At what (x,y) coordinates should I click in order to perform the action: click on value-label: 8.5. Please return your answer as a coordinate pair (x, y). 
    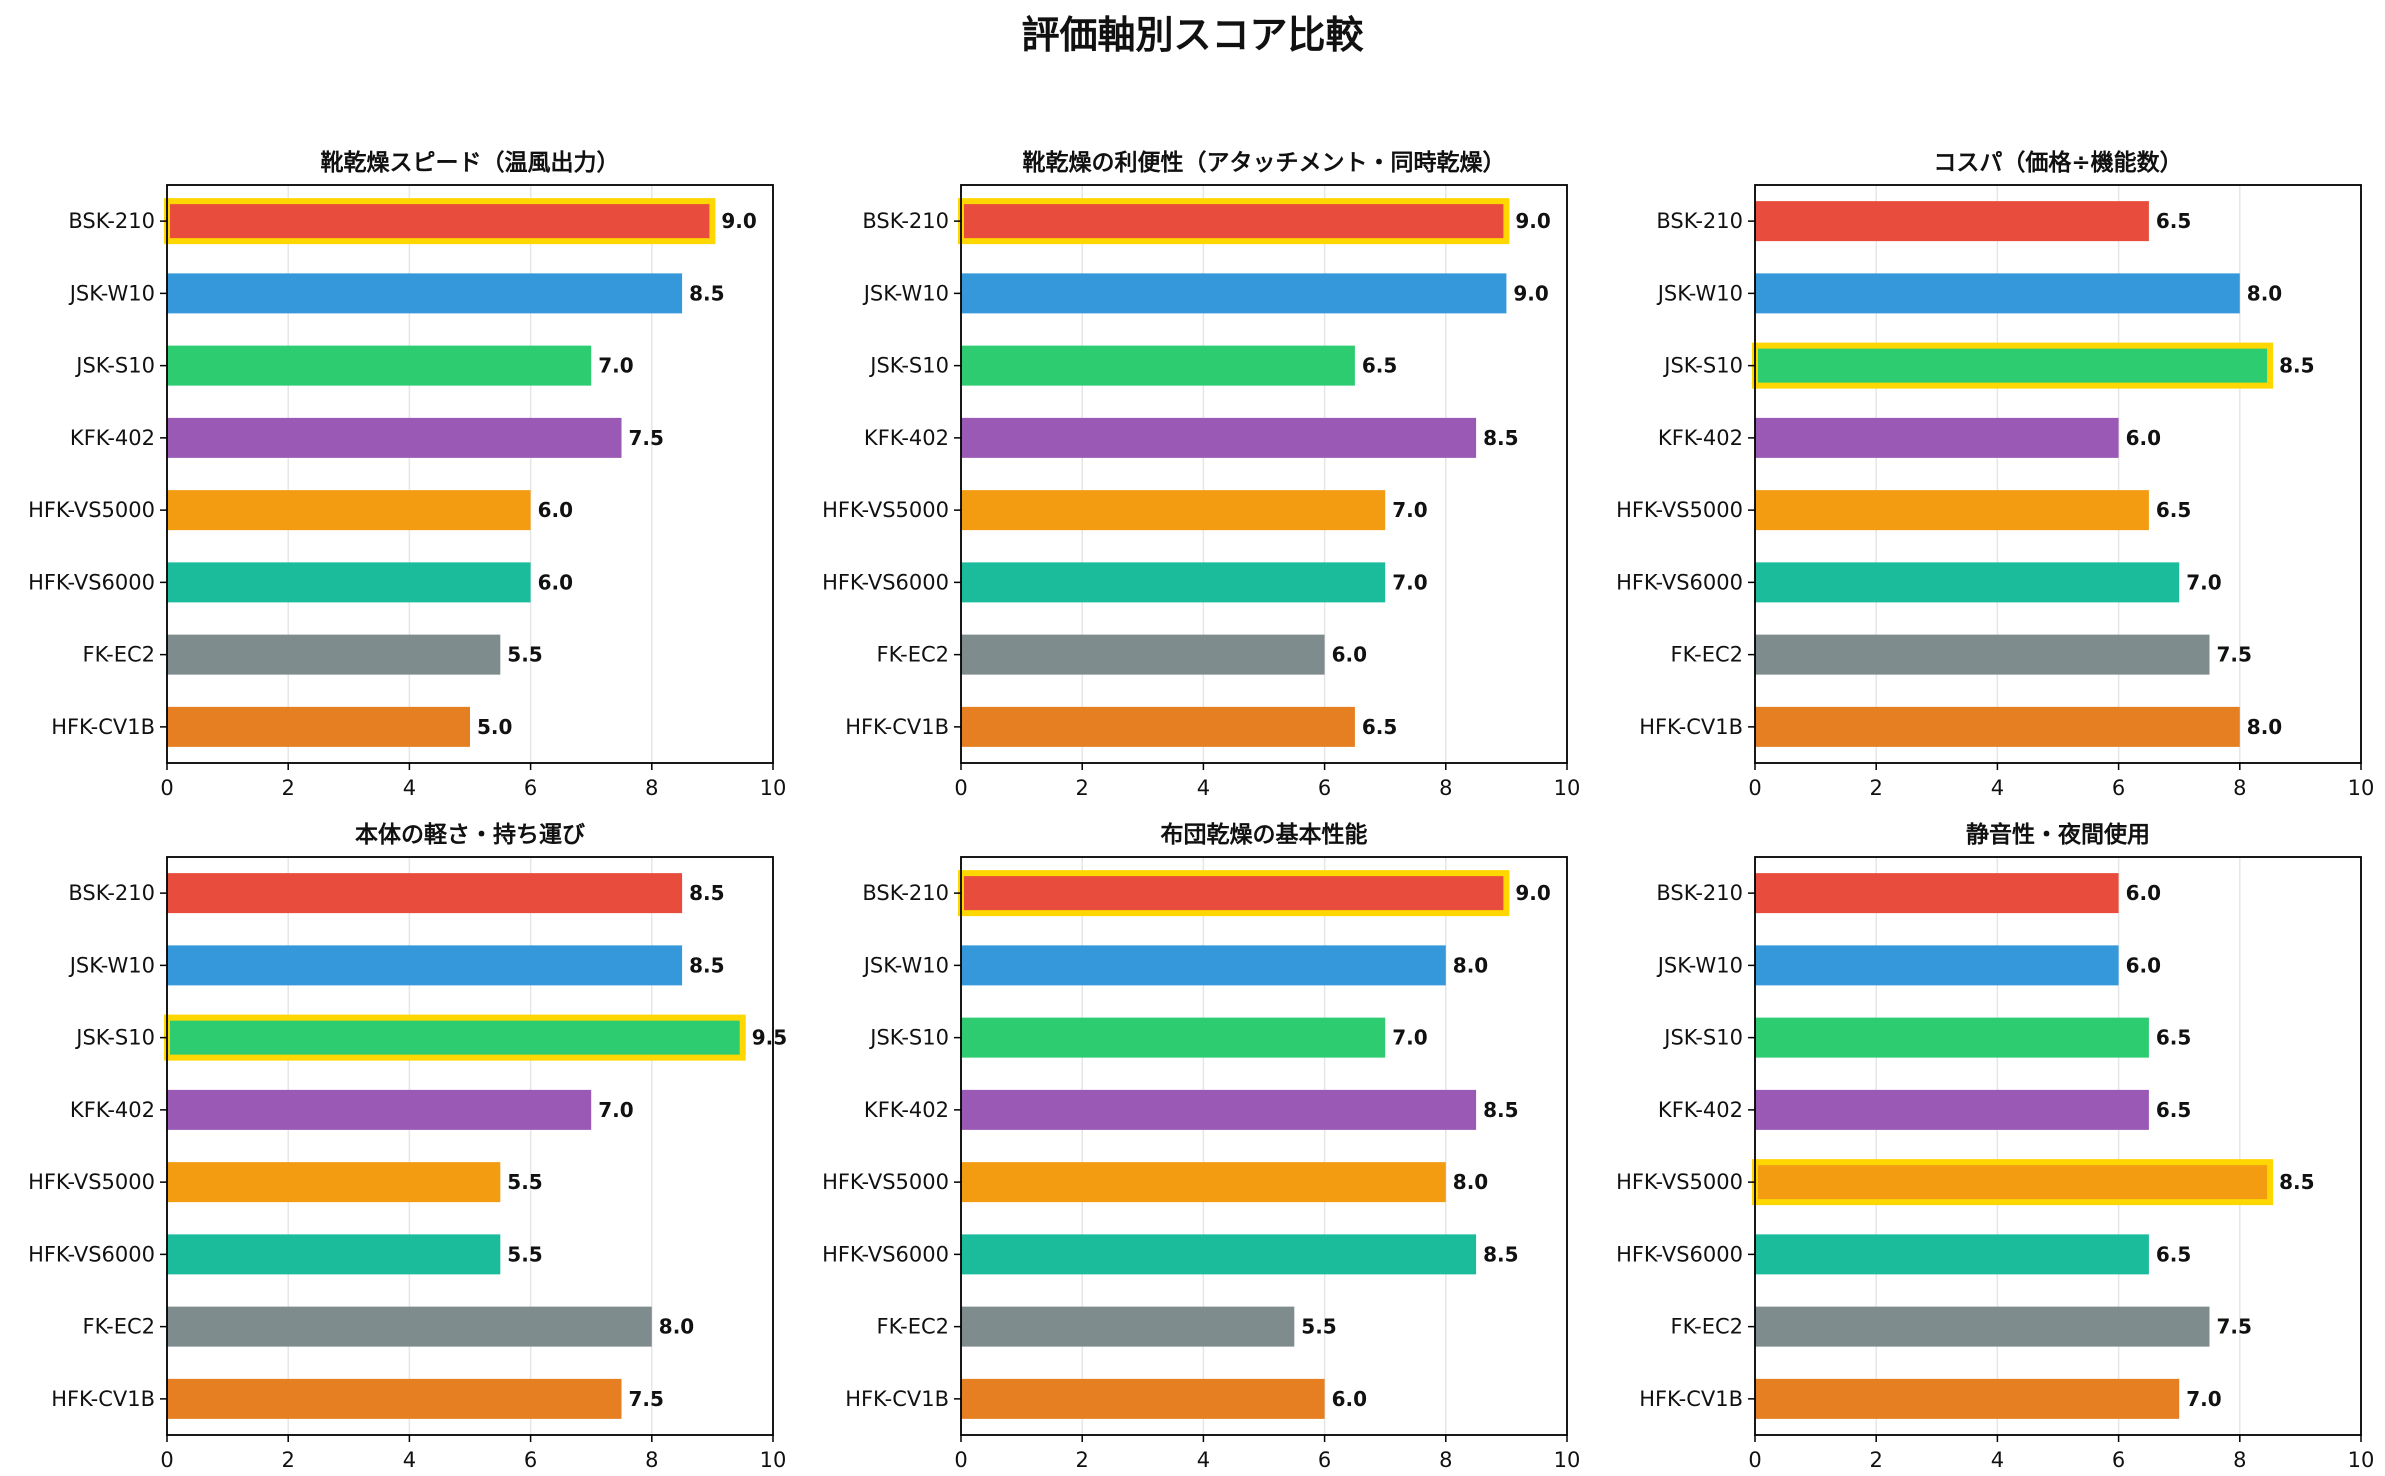
    Looking at the image, I should click on (1500, 1254).